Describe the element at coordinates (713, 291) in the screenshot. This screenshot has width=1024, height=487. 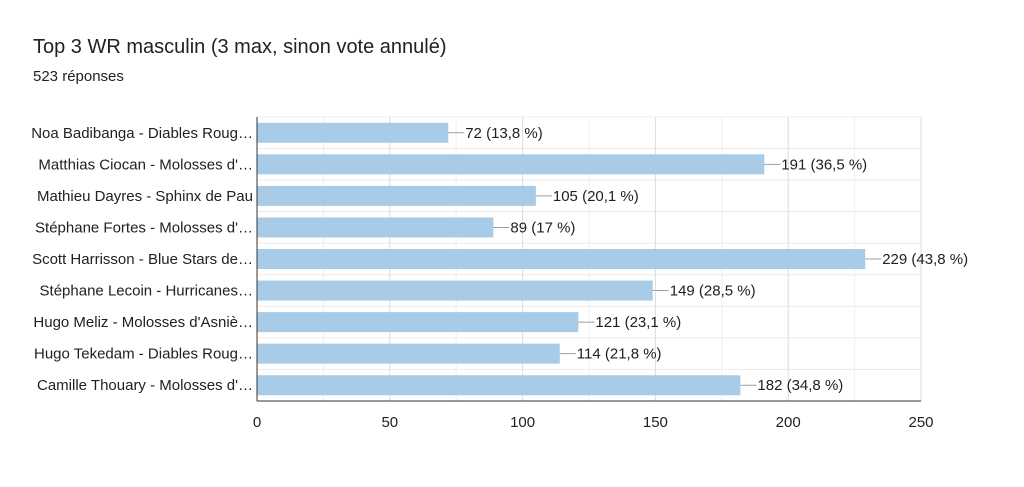
I see `data-label: 149 (28,5 %)` at that location.